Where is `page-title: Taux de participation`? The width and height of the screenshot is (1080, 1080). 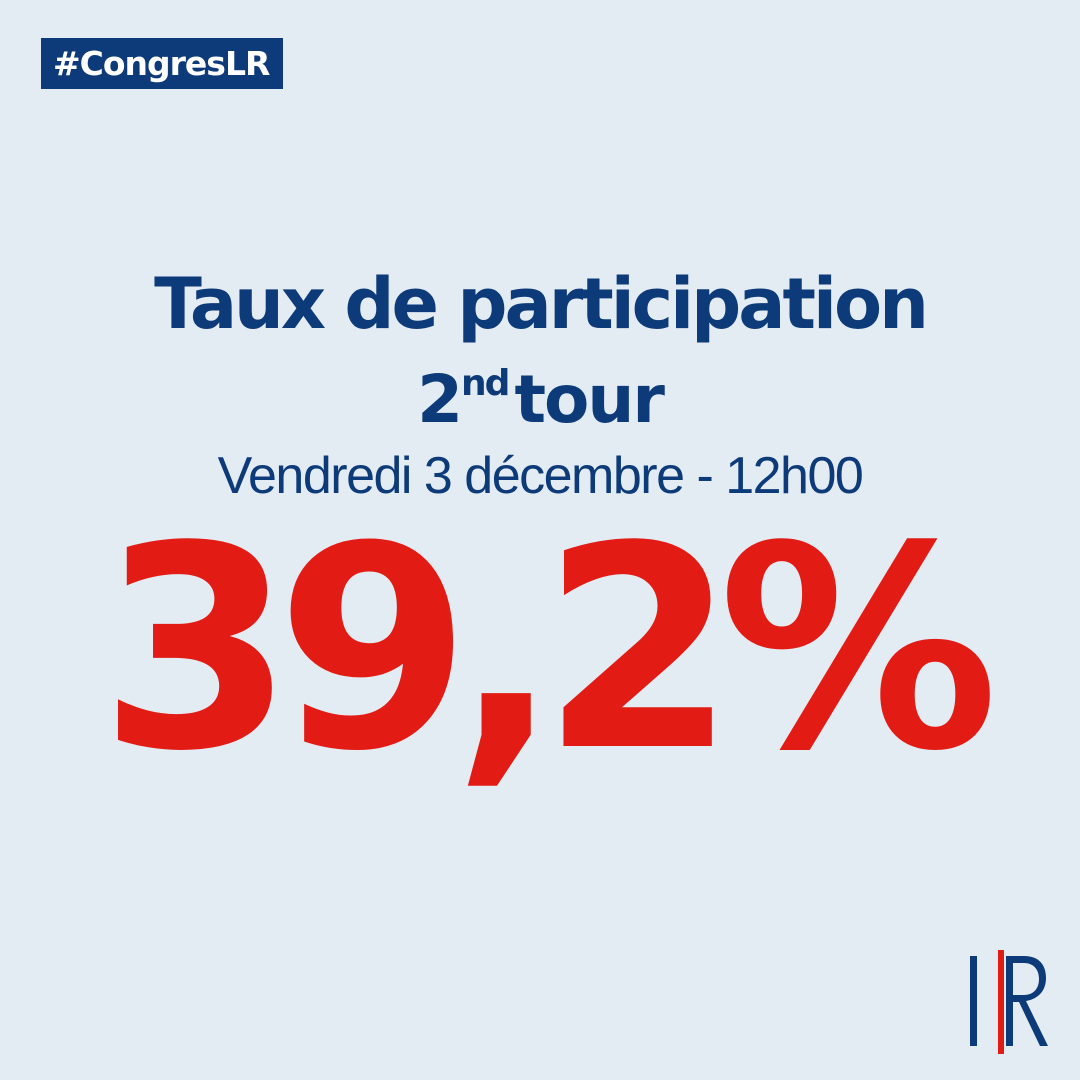 page-title: Taux de participation is located at coordinates (541, 304).